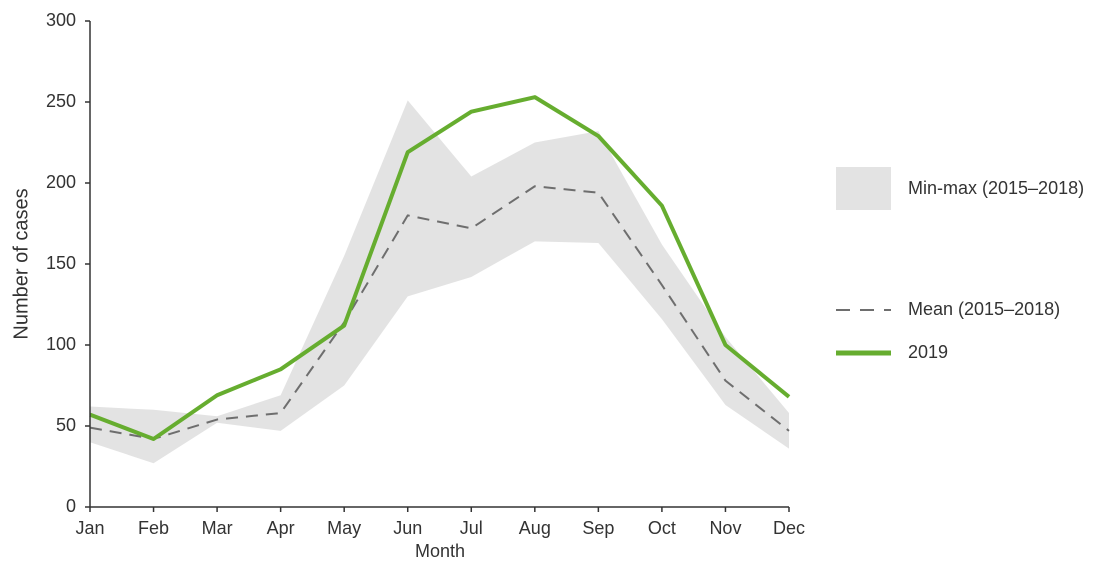 Image resolution: width=1120 pixels, height=564 pixels. Describe the element at coordinates (71, 506) in the screenshot. I see `y-tick-label: 0` at that location.